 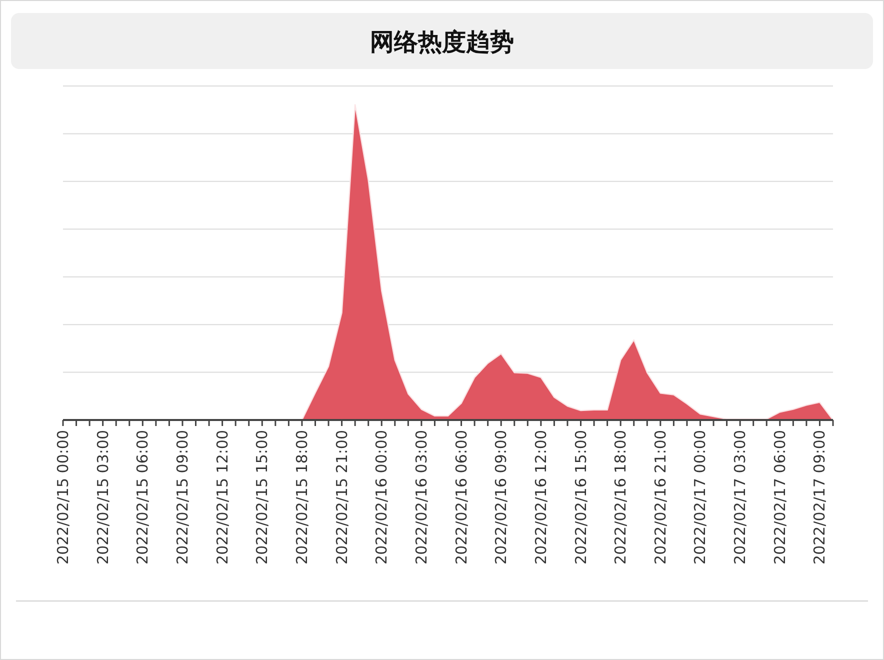 What do you see at coordinates (819, 497) in the screenshot?
I see `x-tick-label: 2022/02/17 09:00` at bounding box center [819, 497].